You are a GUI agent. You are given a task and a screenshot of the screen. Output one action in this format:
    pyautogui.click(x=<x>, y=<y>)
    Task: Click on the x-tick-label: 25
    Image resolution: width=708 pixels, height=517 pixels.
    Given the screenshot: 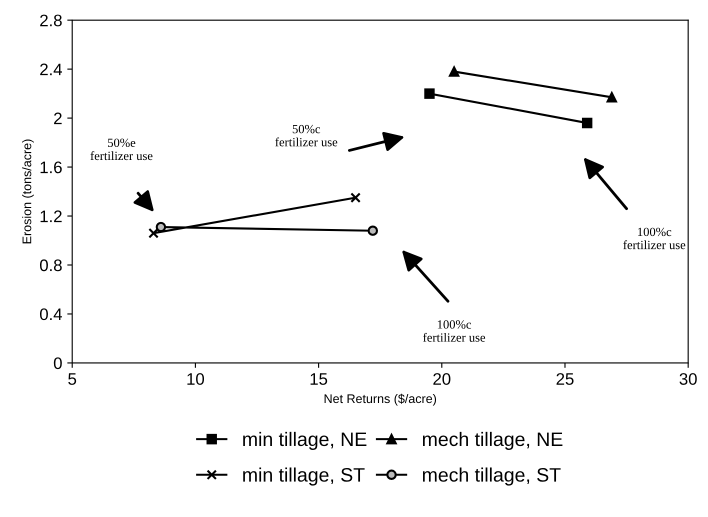 What is the action you would take?
    pyautogui.click(x=565, y=379)
    